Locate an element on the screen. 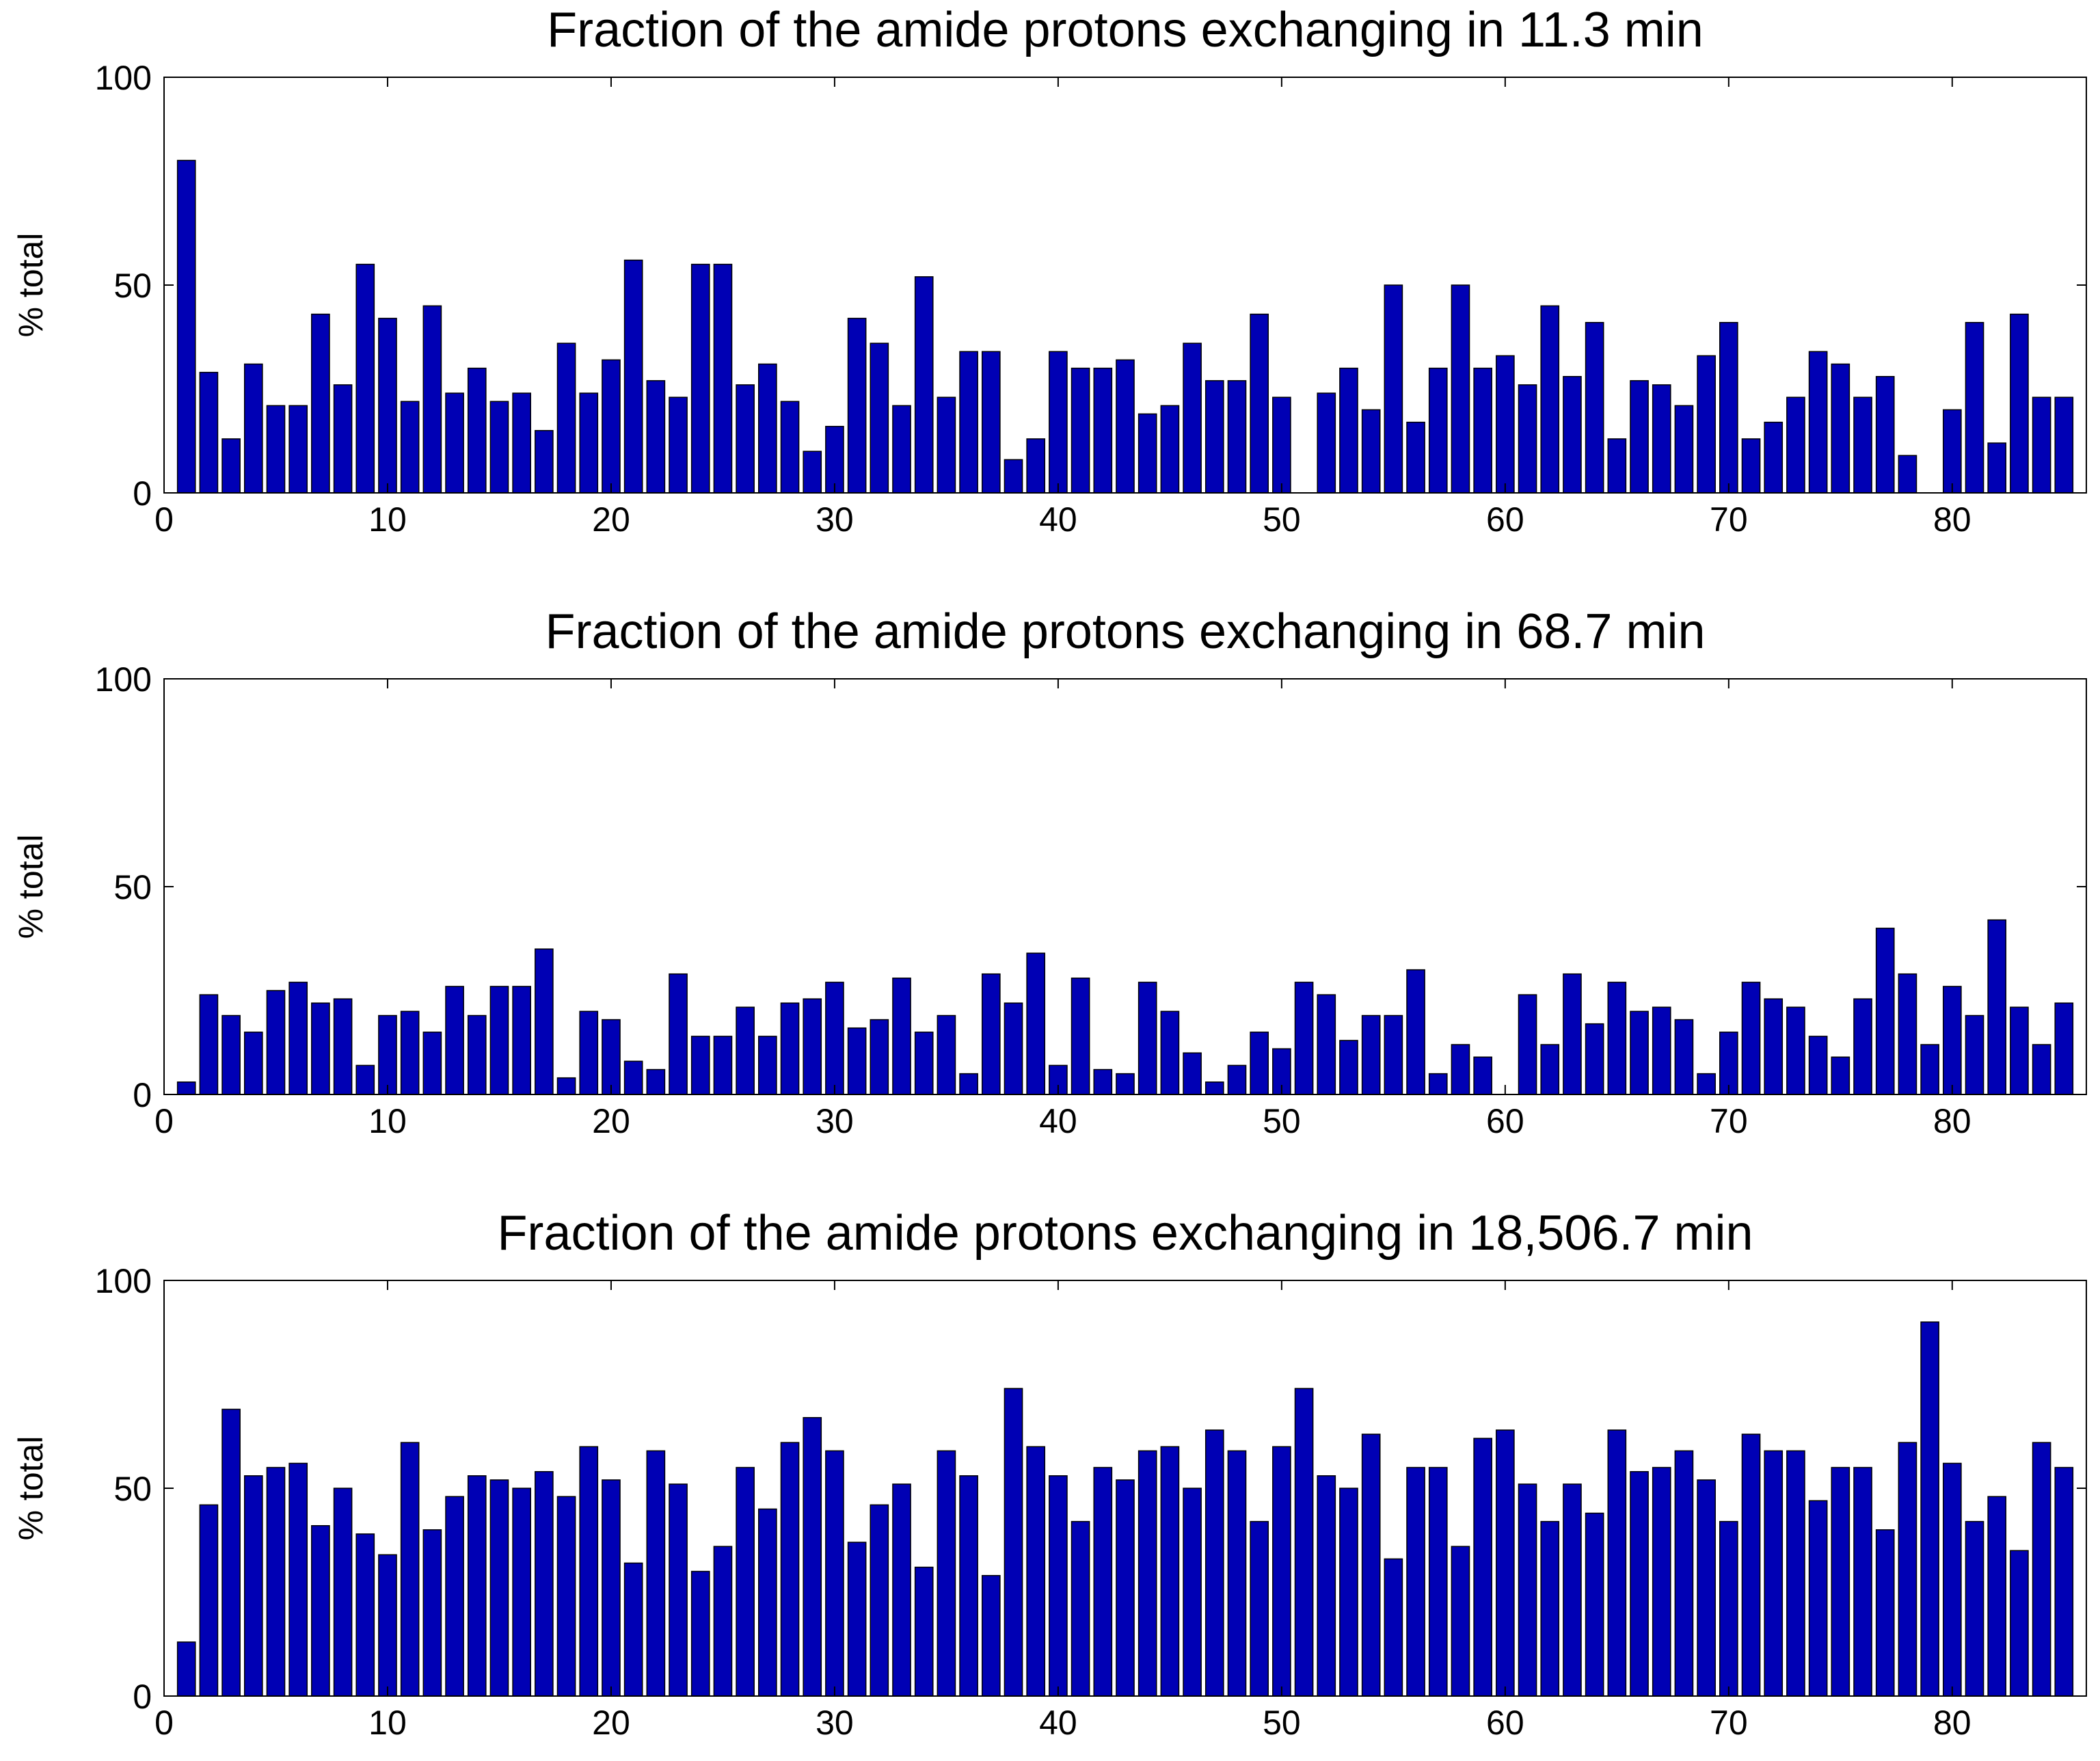 The height and width of the screenshot is (1761, 2100). x-tick-label: 70 is located at coordinates (1729, 1723).